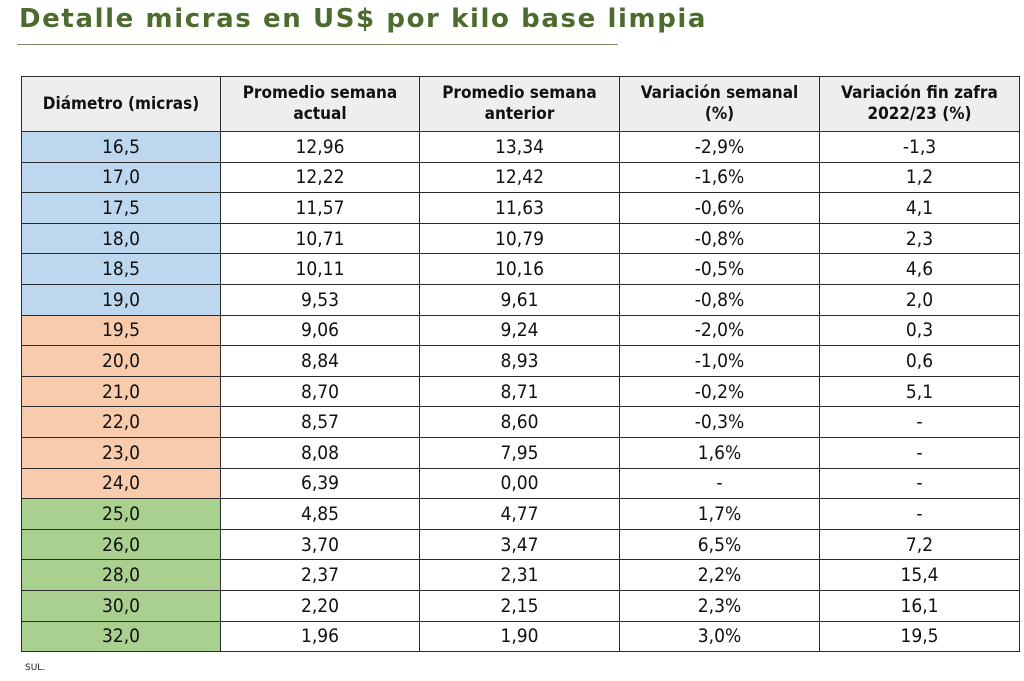  Describe the element at coordinates (919, 104) in the screenshot. I see `header-variacion-fin-zafra: Variación fin zafra 2022/23 (%)` at that location.